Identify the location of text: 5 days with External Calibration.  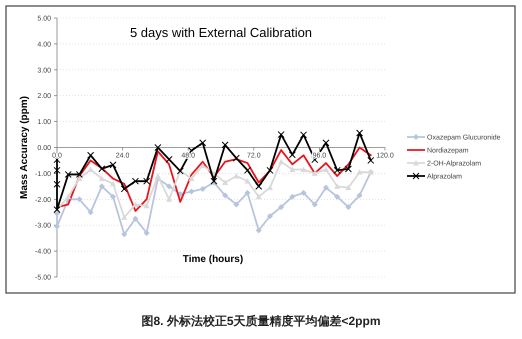
(221, 32).